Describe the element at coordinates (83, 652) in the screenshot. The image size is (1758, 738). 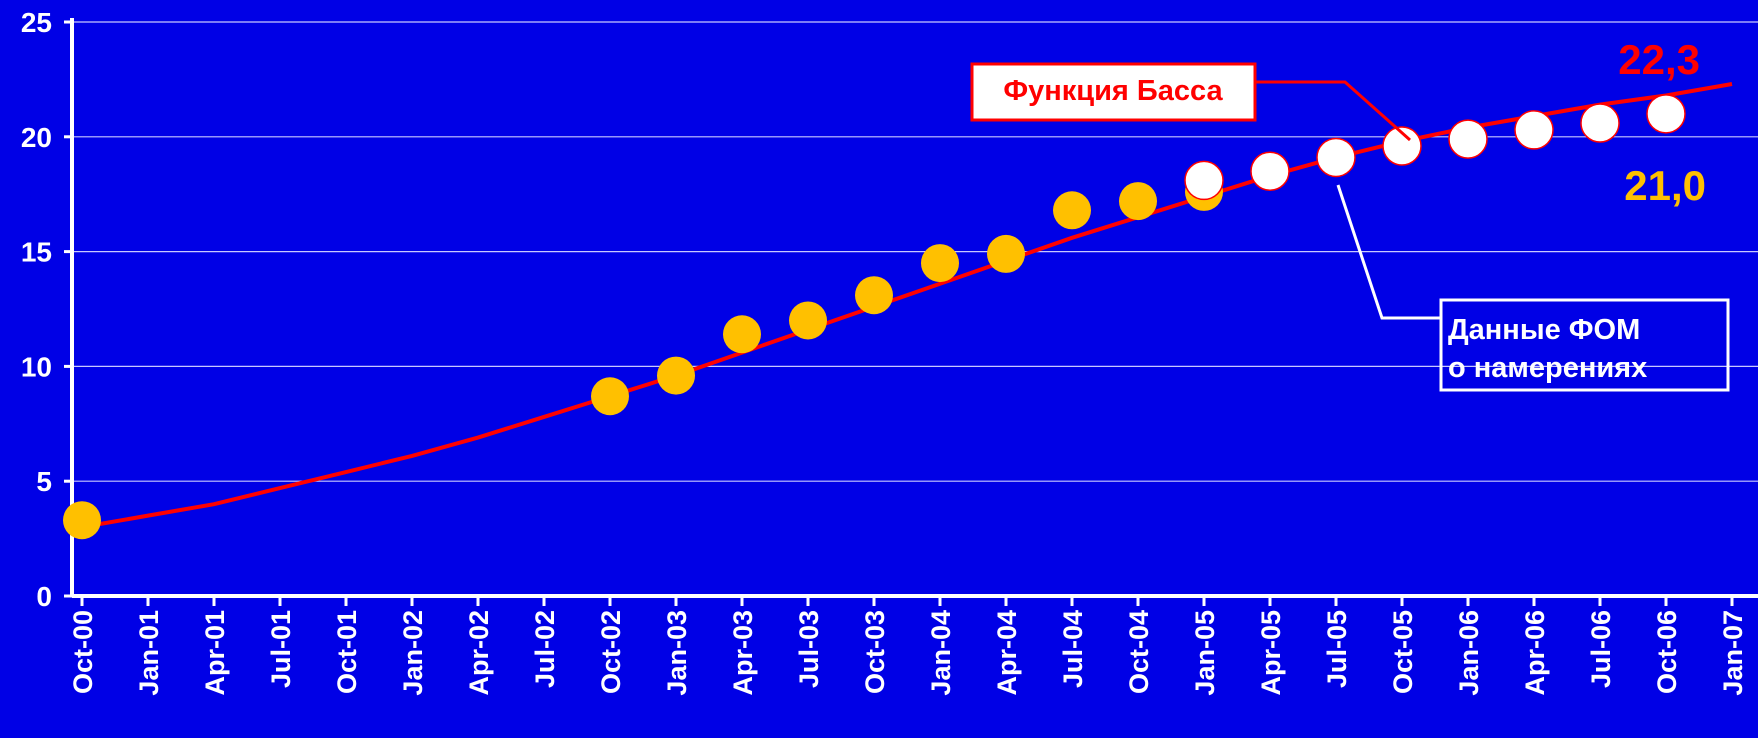
I see `x-tick-label: Oct-00` at that location.